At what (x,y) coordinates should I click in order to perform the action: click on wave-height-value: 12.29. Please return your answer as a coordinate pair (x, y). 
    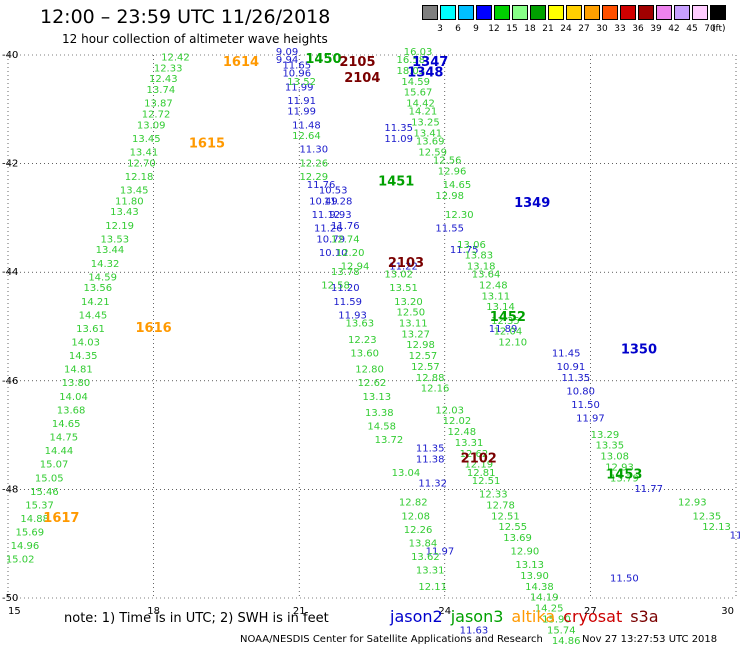
    Looking at the image, I should click on (313, 177).